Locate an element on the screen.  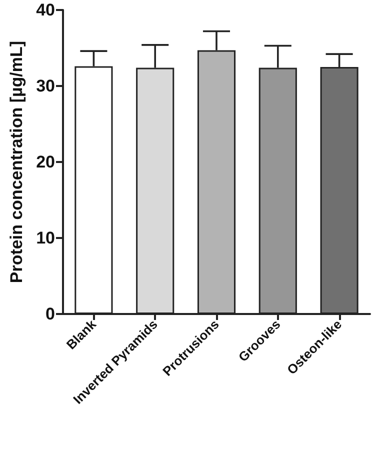
y-tick-label: 40 is located at coordinates (45, 10).